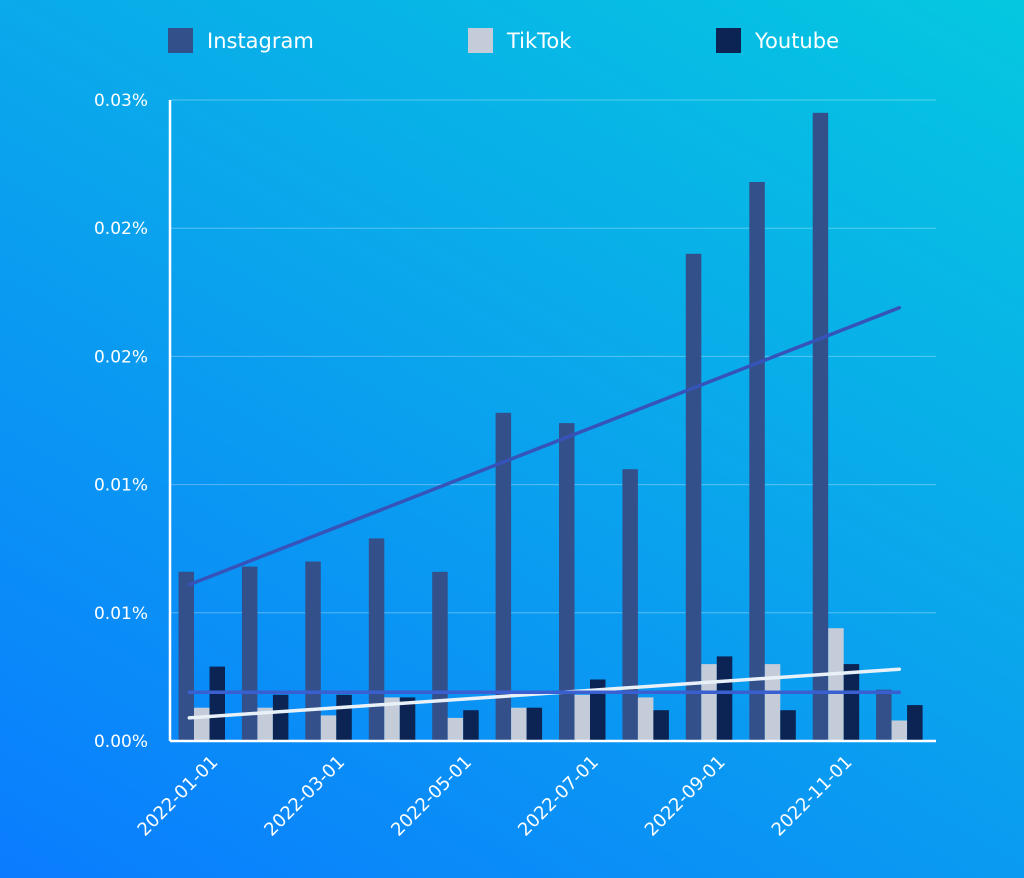 The image size is (1024, 878). I want to click on x-tick-label: 2022-01-01, so click(178, 796).